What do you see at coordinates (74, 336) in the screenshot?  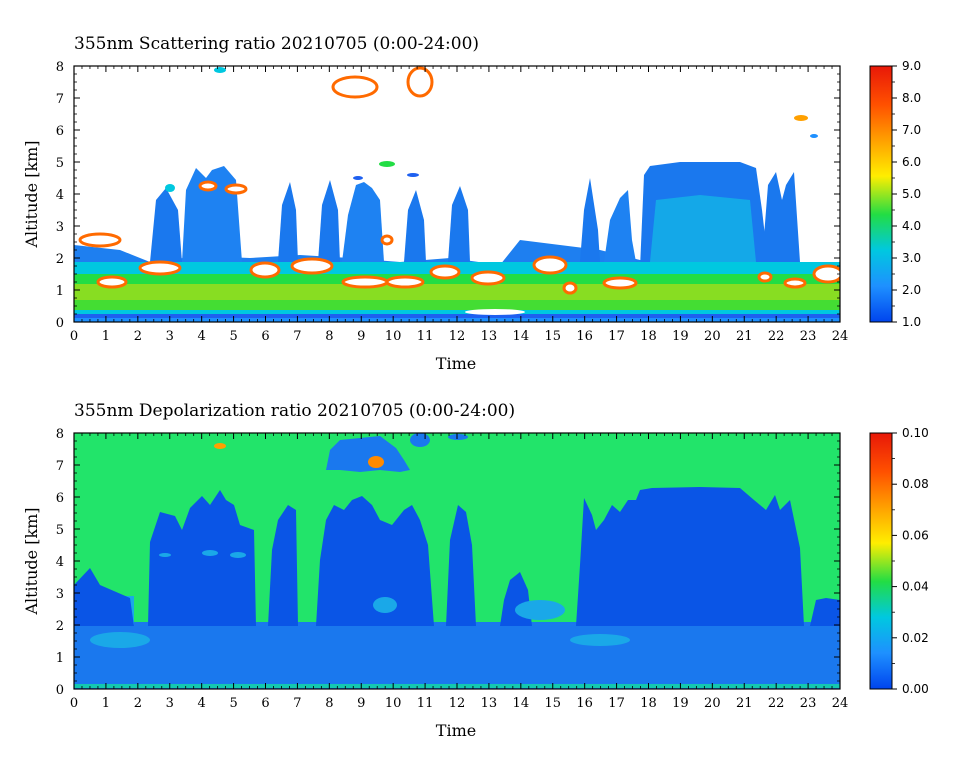 I see `x-tick-label: 0` at bounding box center [74, 336].